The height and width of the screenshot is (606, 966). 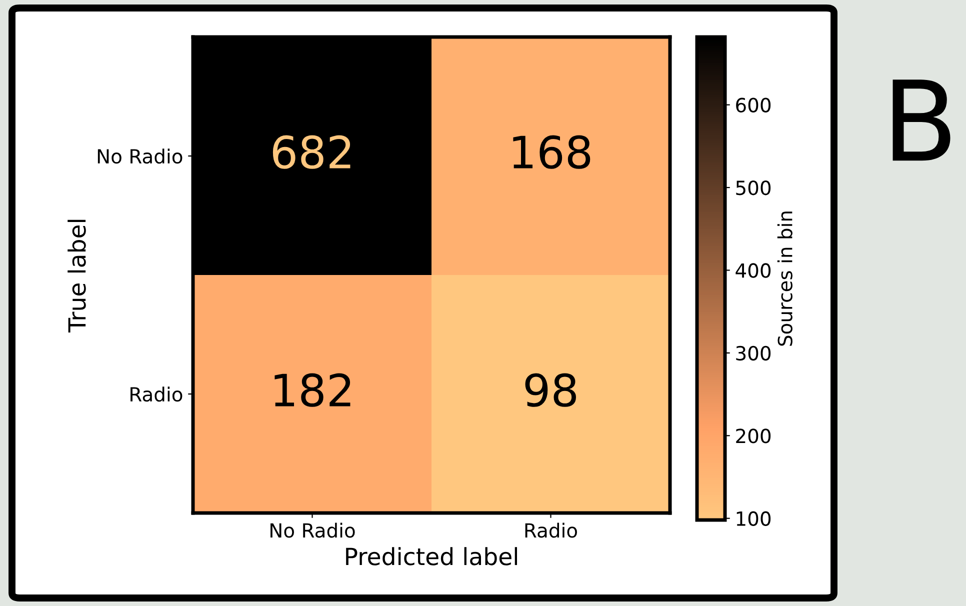 I want to click on text: B, so click(x=921, y=120).